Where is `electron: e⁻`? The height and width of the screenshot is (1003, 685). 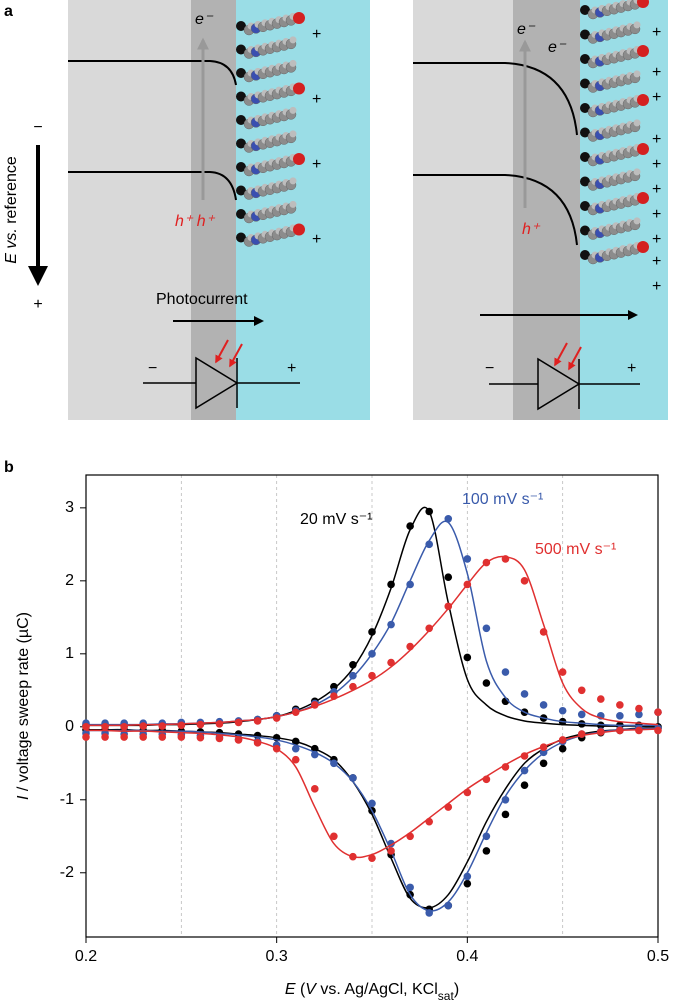
electron: e⁻ is located at coordinates (204, 19).